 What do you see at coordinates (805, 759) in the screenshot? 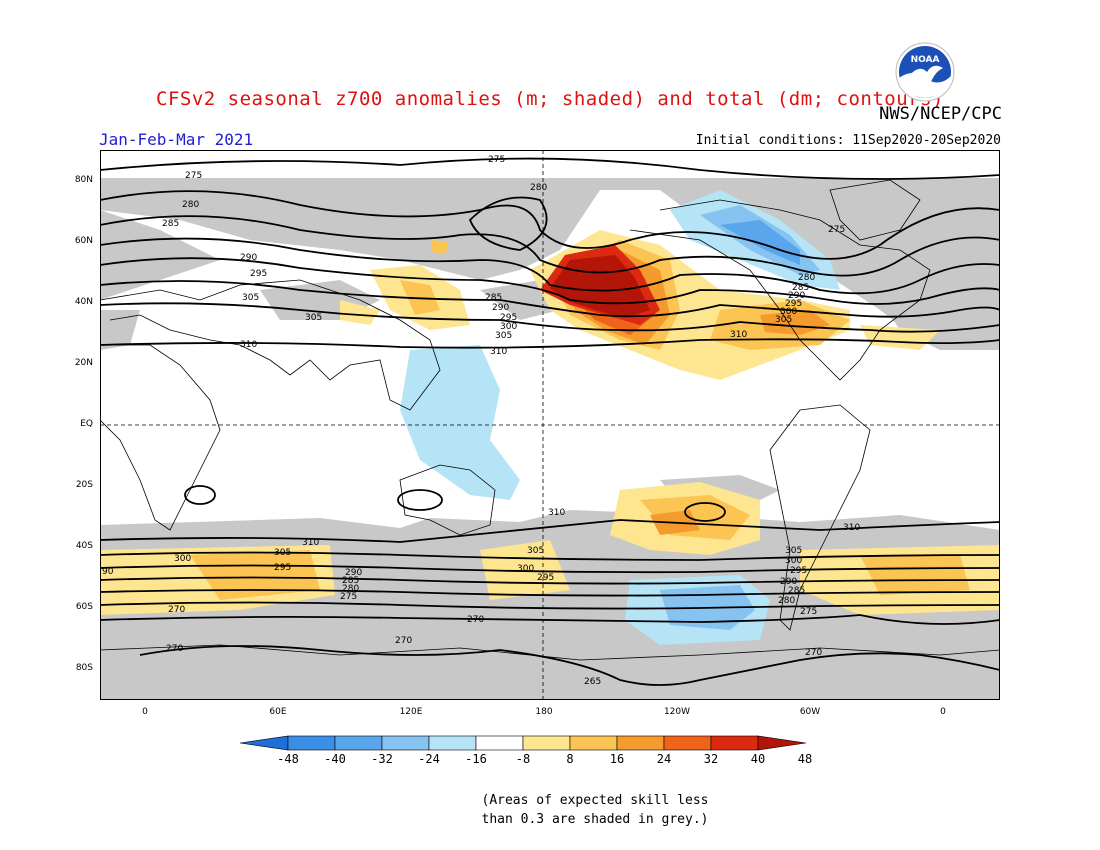
I see `colorbar-tick-label: 48` at bounding box center [805, 759].